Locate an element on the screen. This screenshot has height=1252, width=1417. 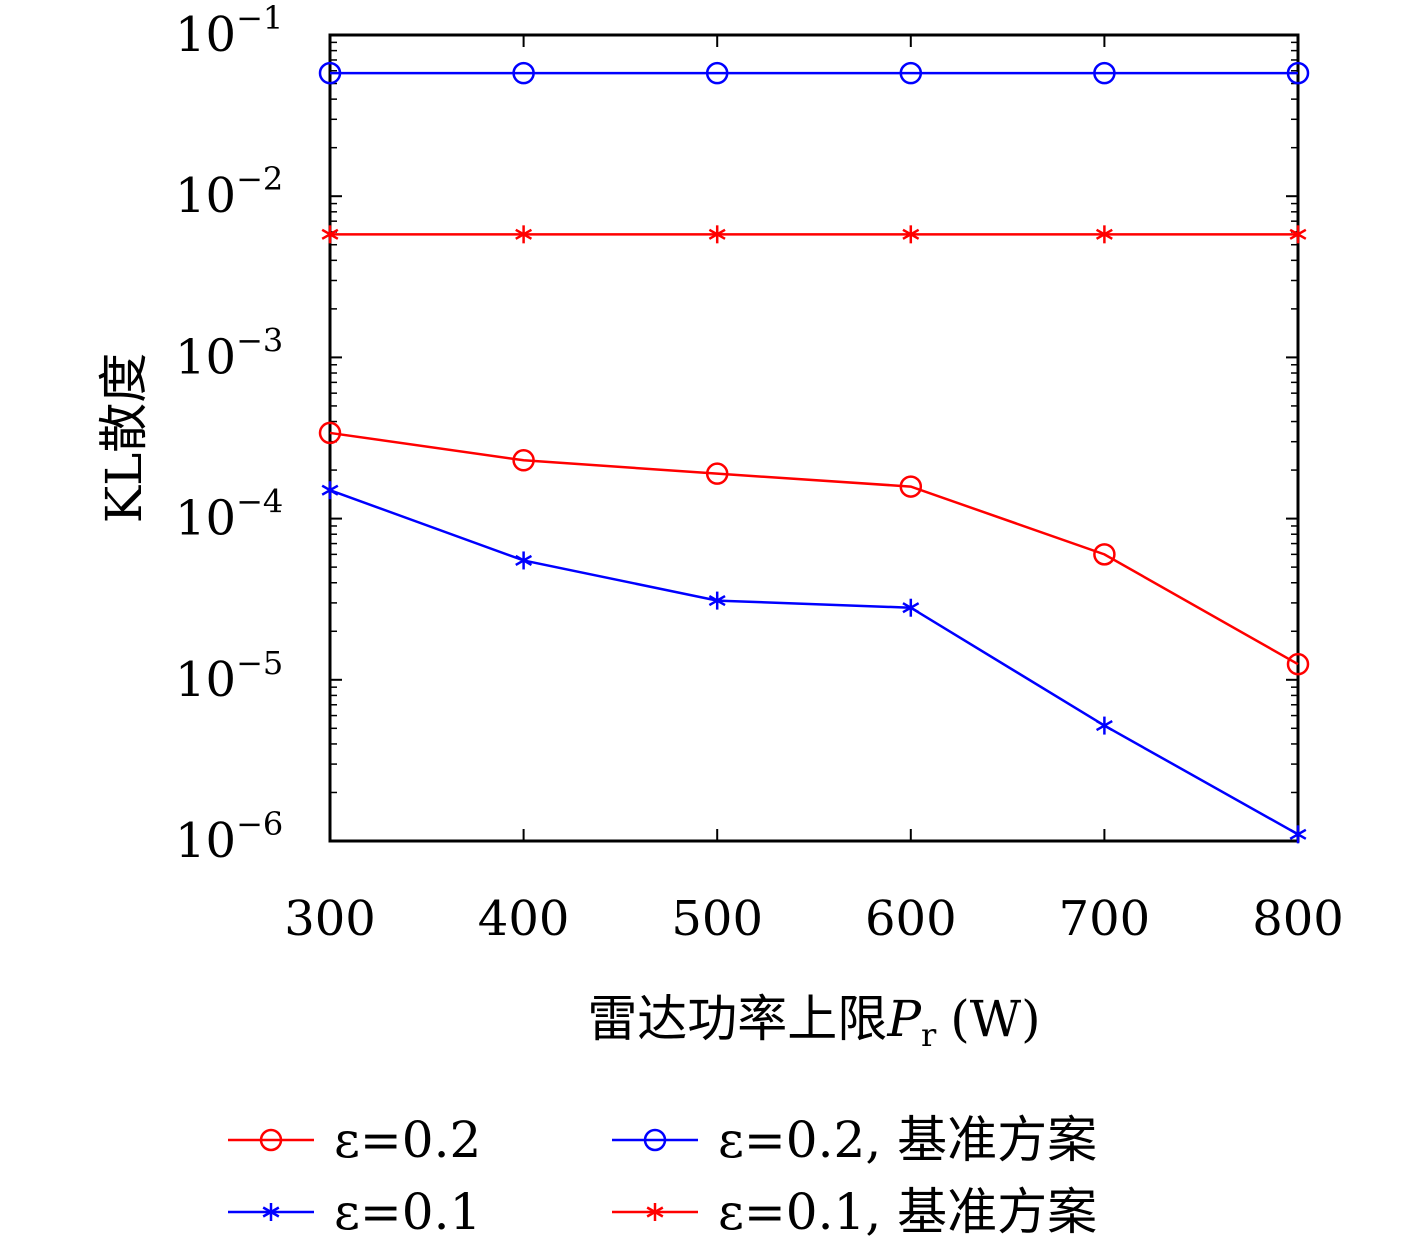
y-tick-exponent: −6 is located at coordinates (259, 824).